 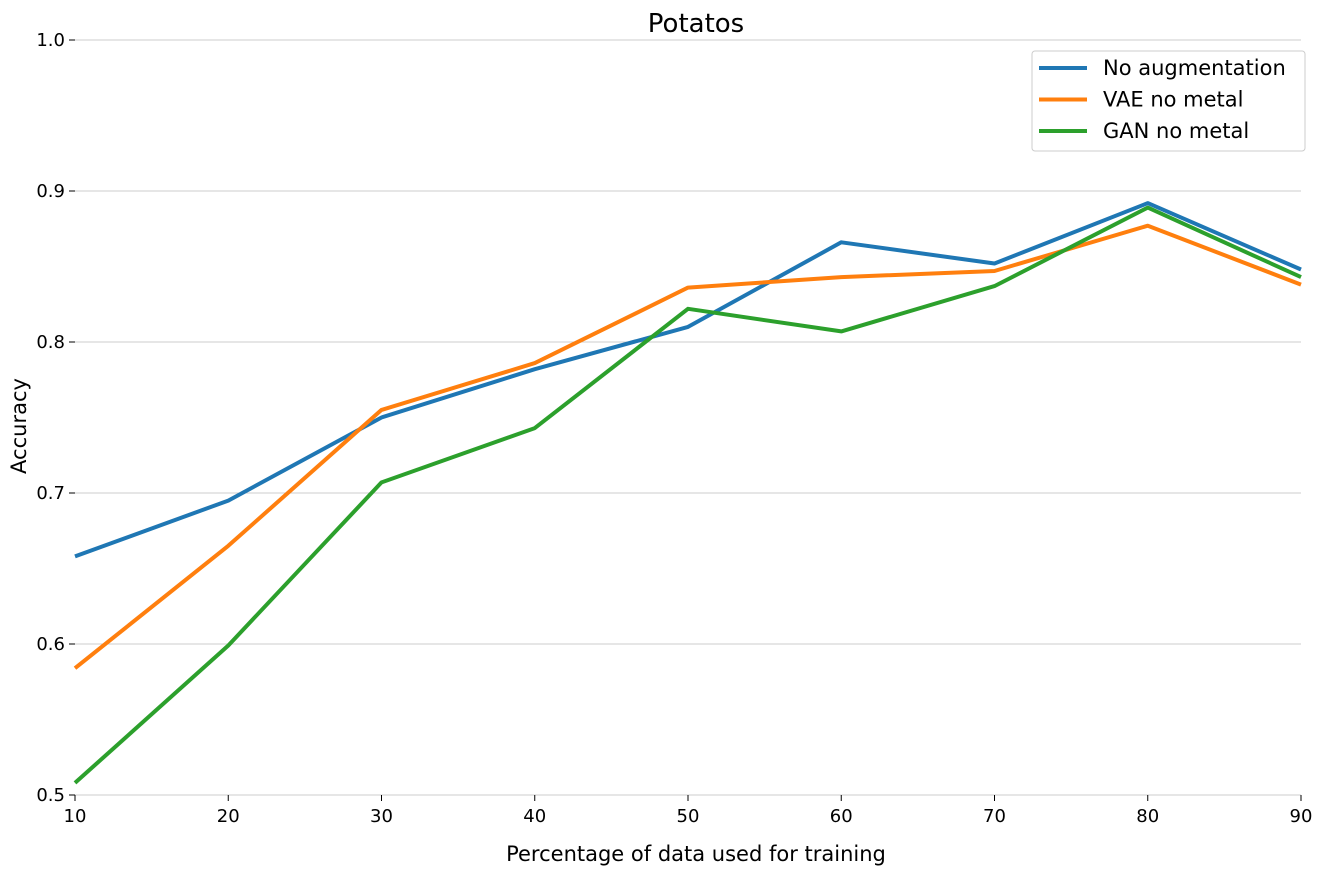 What do you see at coordinates (50, 795) in the screenshot?
I see `y-tick-label: 0.5` at bounding box center [50, 795].